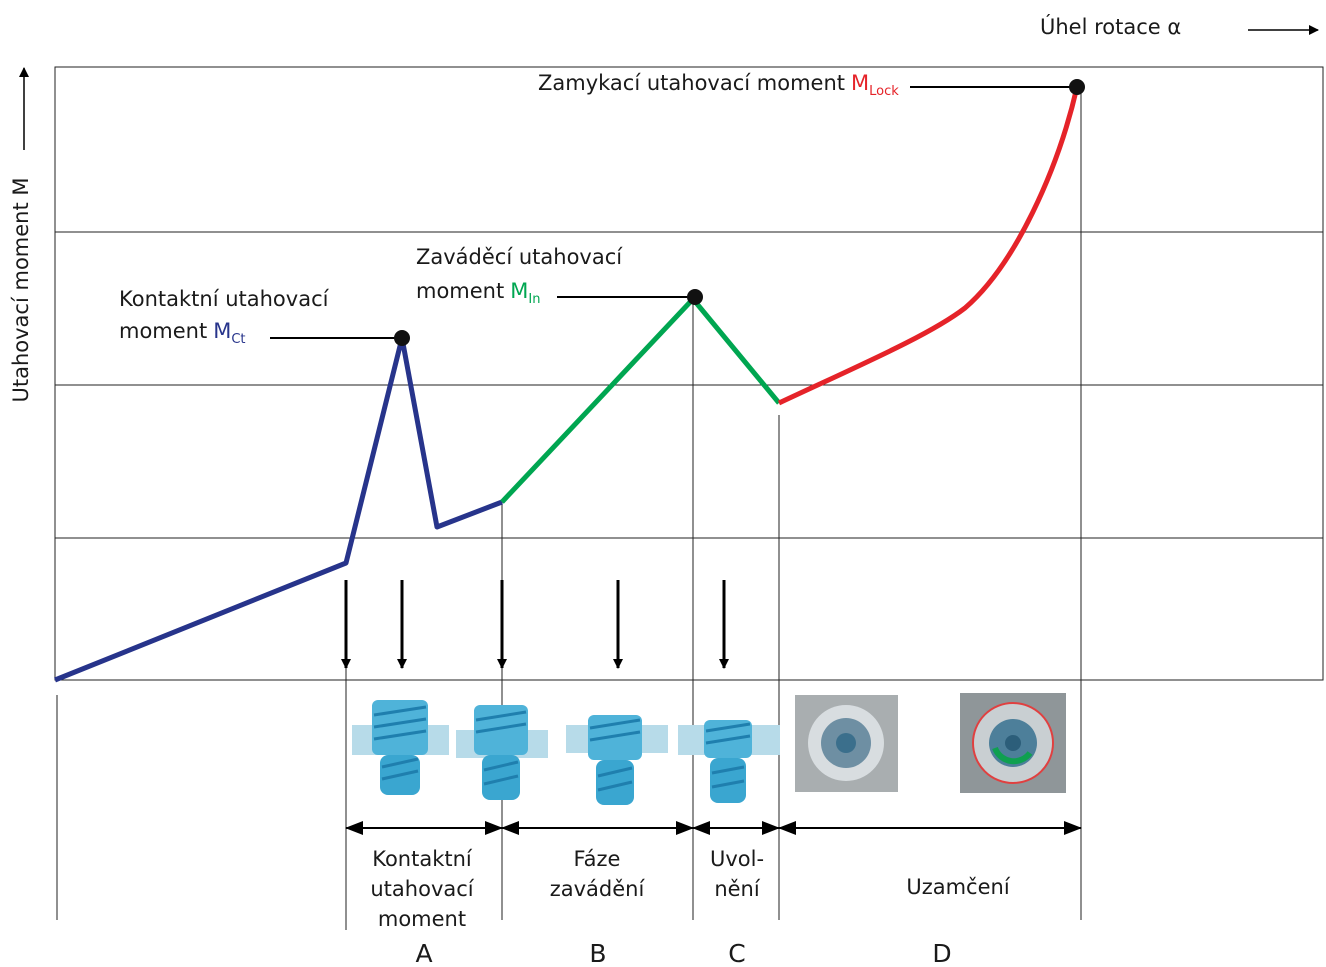 This screenshot has height=967, width=1326. I want to click on text: Zamykací utahovací moment, so click(691, 83).